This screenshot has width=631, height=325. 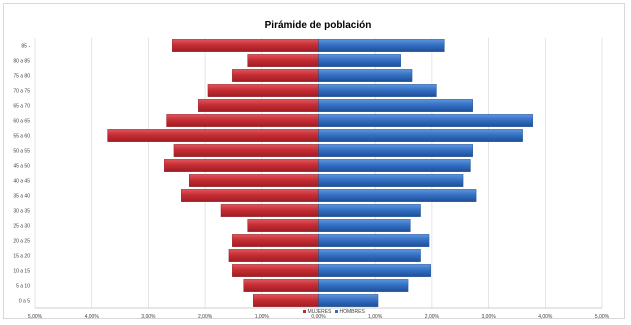 I want to click on category-label: 20 a 25, so click(x=21, y=241).